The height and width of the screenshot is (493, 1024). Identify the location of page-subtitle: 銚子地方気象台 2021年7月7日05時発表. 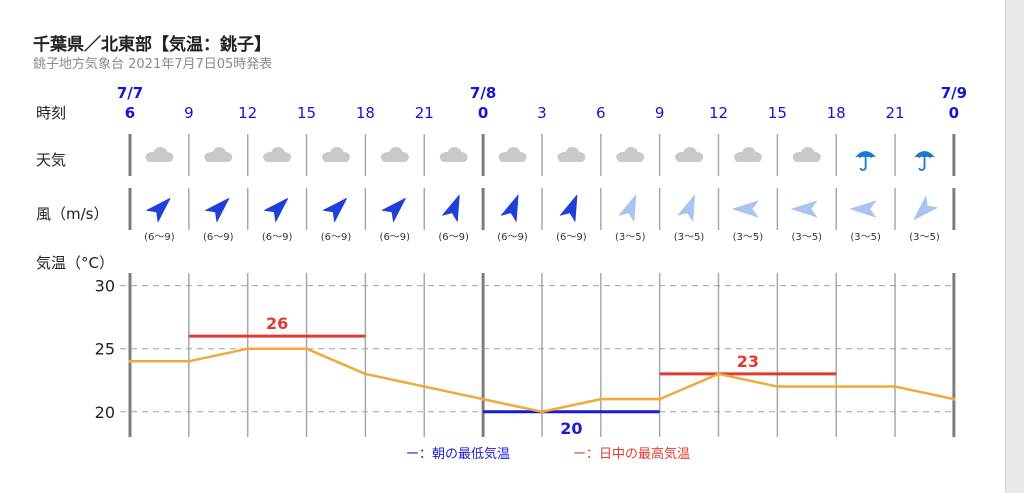
(153, 64).